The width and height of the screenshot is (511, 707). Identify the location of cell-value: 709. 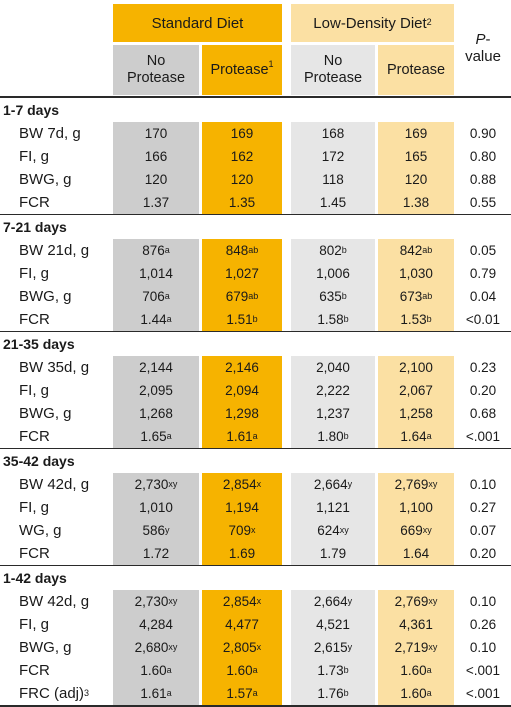
(240, 530).